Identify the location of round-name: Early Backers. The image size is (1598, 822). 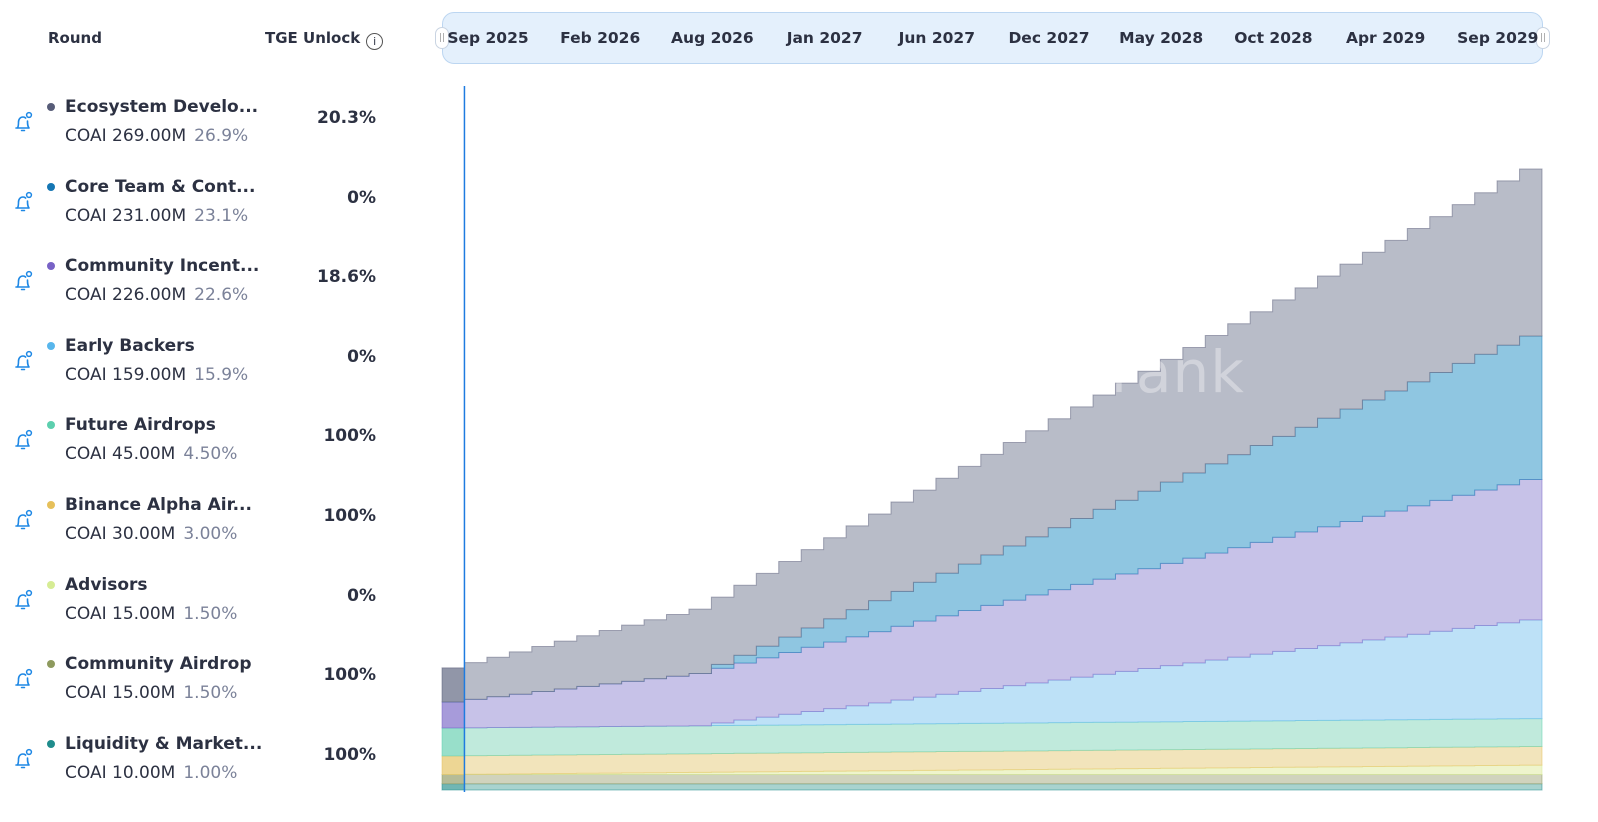
(130, 345).